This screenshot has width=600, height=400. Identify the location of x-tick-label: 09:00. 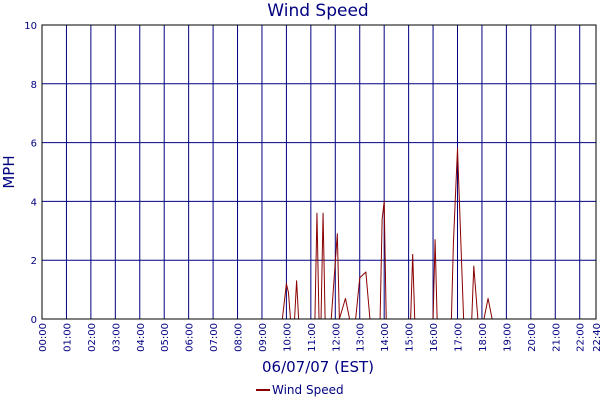
(263, 337).